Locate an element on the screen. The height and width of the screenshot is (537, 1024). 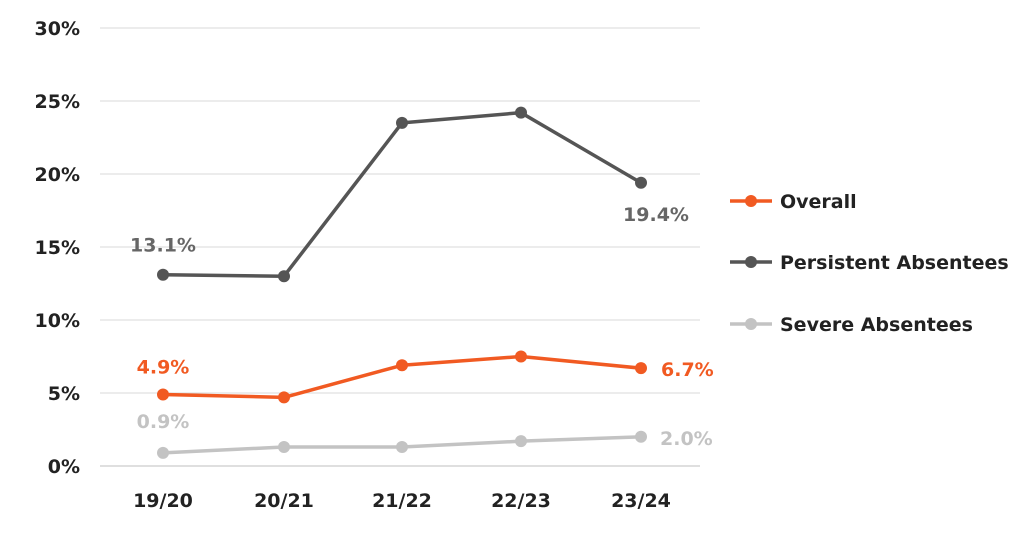
x-tick-label: 22/23 is located at coordinates (521, 501).